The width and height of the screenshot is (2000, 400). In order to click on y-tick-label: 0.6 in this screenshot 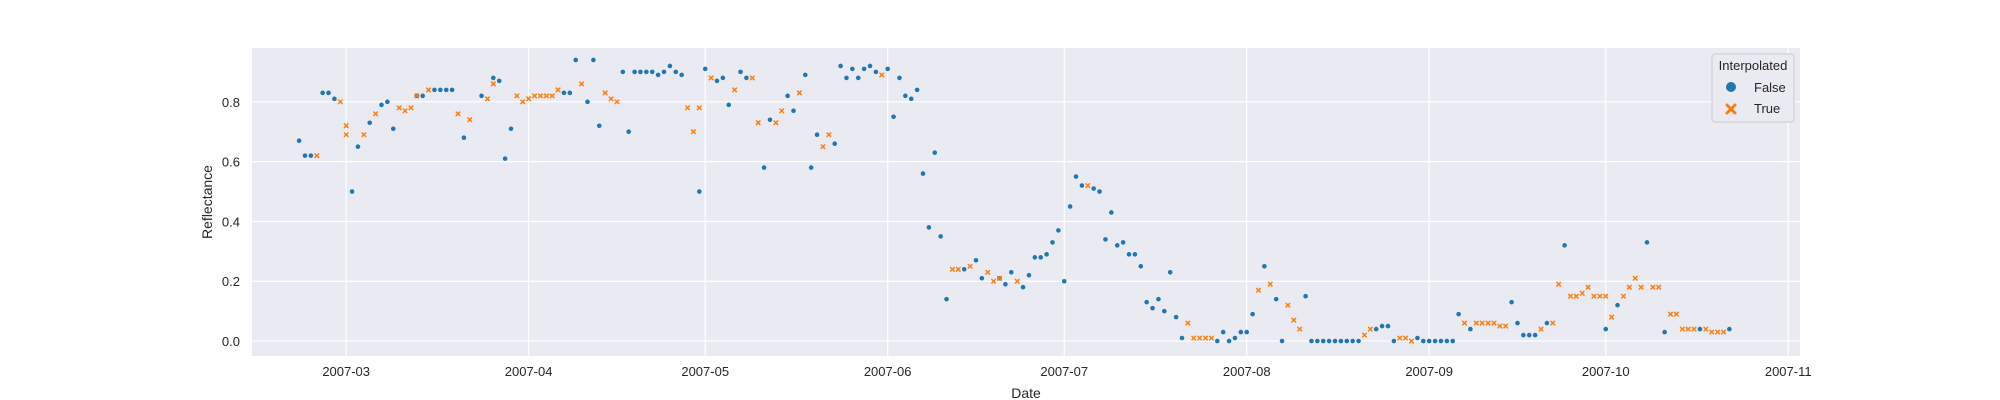, I will do `click(231, 162)`.